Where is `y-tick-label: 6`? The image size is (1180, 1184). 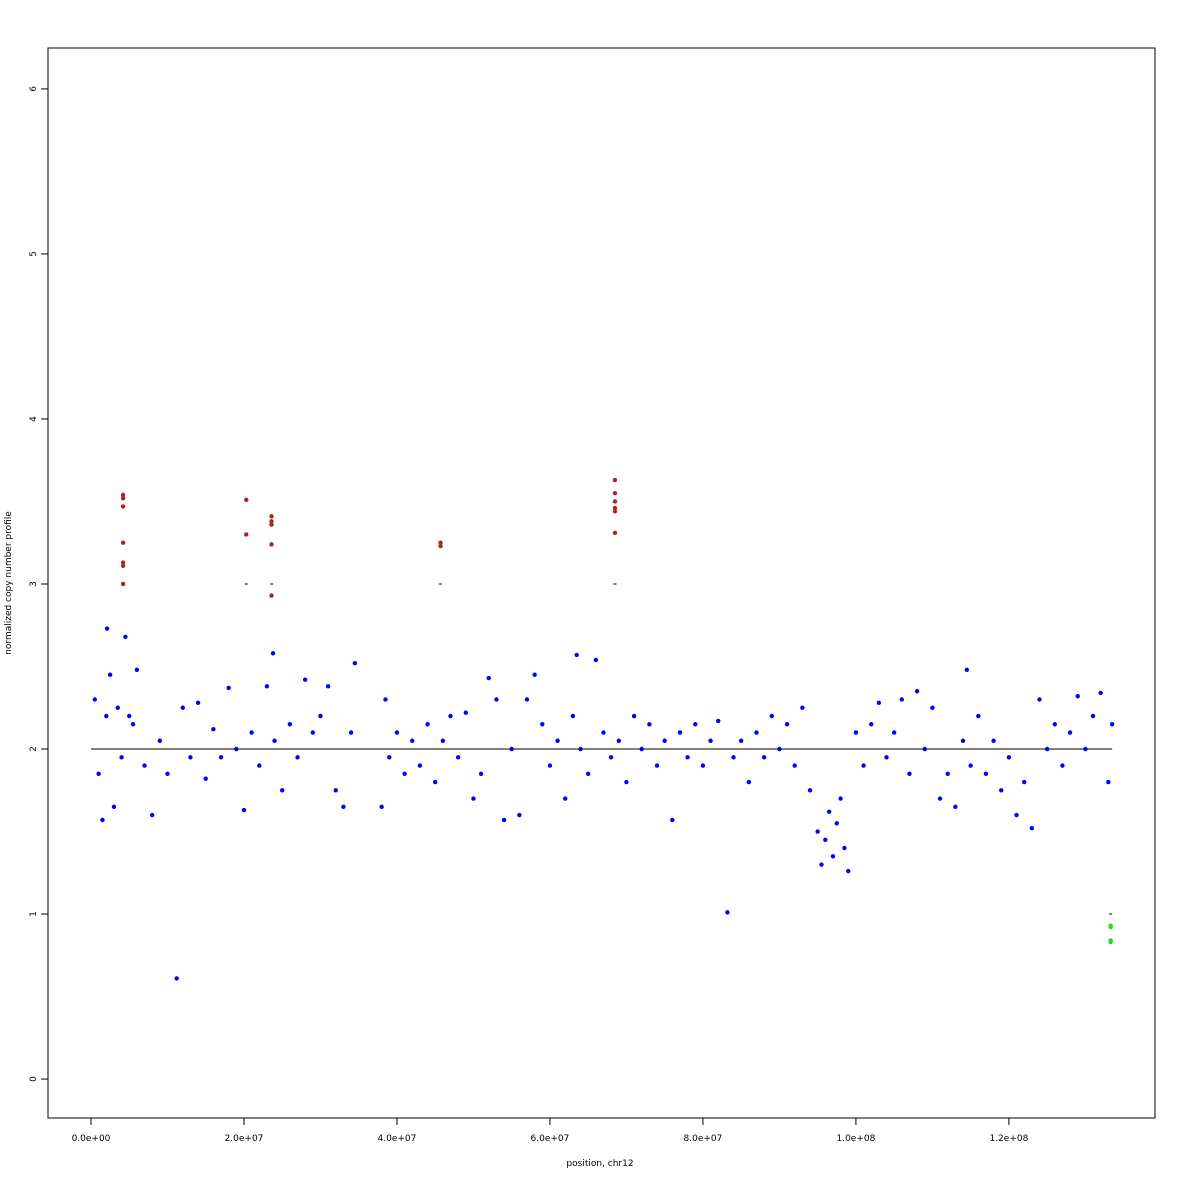
y-tick-label: 6 is located at coordinates (34, 89).